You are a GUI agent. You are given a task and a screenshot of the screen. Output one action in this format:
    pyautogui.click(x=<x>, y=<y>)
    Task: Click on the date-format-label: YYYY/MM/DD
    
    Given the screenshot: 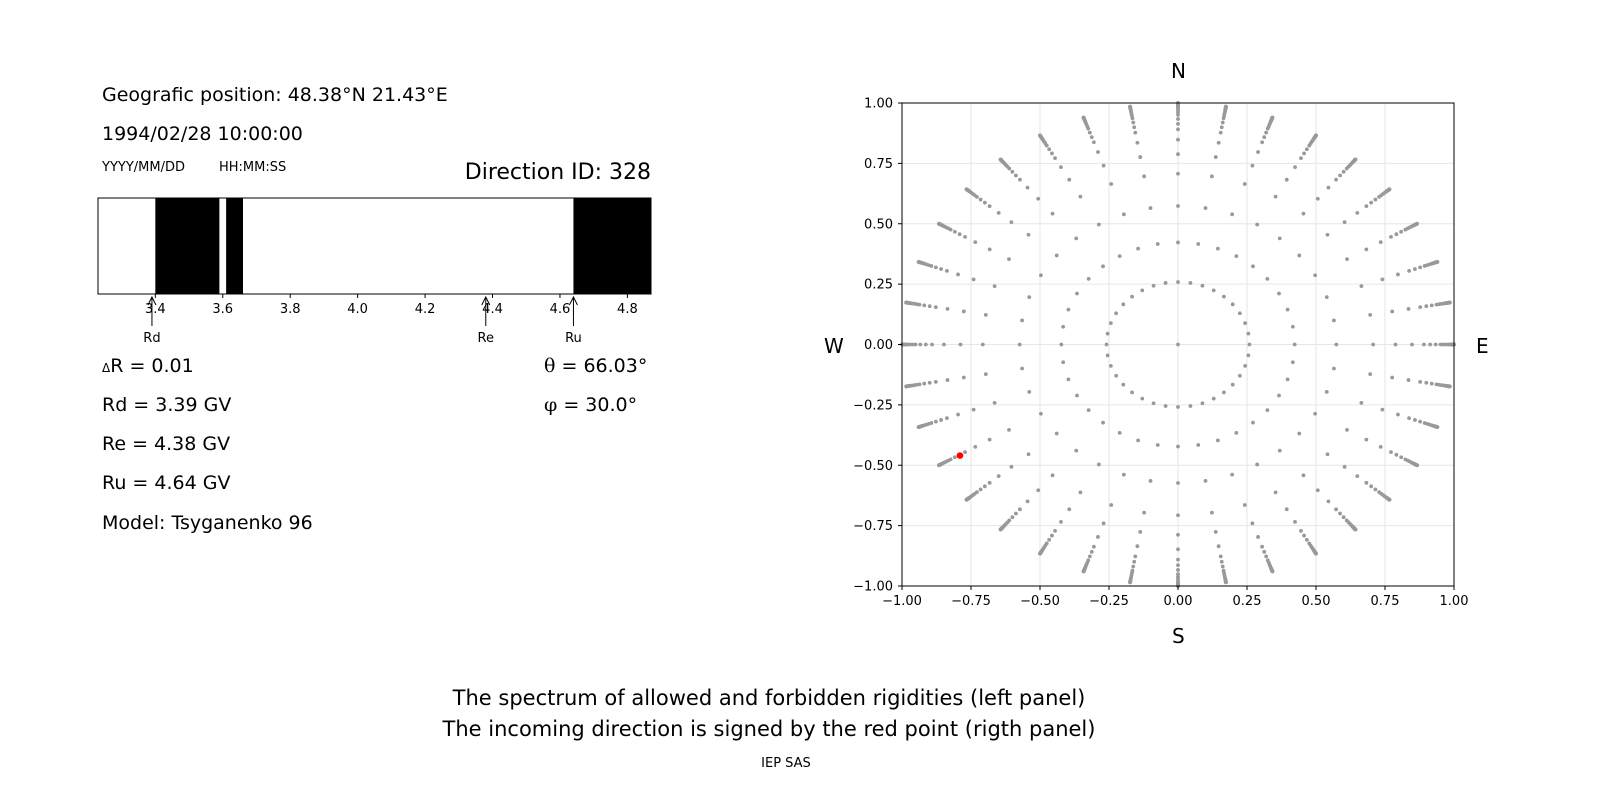 What is the action you would take?
    pyautogui.click(x=143, y=167)
    